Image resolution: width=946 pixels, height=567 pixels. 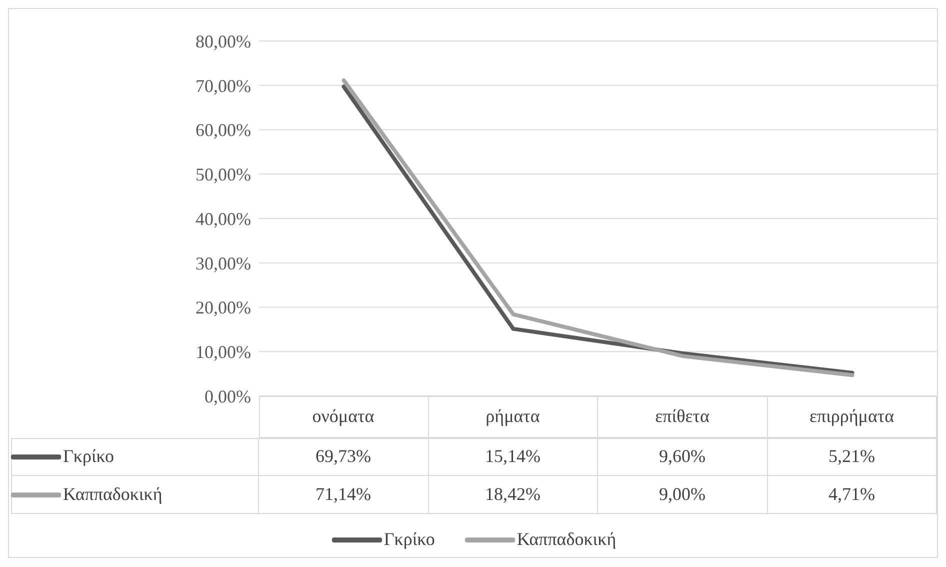 What do you see at coordinates (683, 417) in the screenshot?
I see `x-tick-label: επίθετα` at bounding box center [683, 417].